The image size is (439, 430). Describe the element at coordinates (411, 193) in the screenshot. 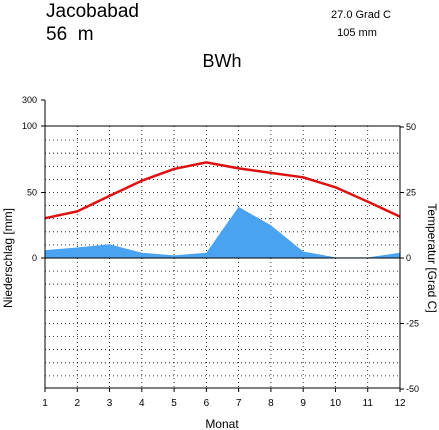

I see `right-tick-label: 25` at that location.